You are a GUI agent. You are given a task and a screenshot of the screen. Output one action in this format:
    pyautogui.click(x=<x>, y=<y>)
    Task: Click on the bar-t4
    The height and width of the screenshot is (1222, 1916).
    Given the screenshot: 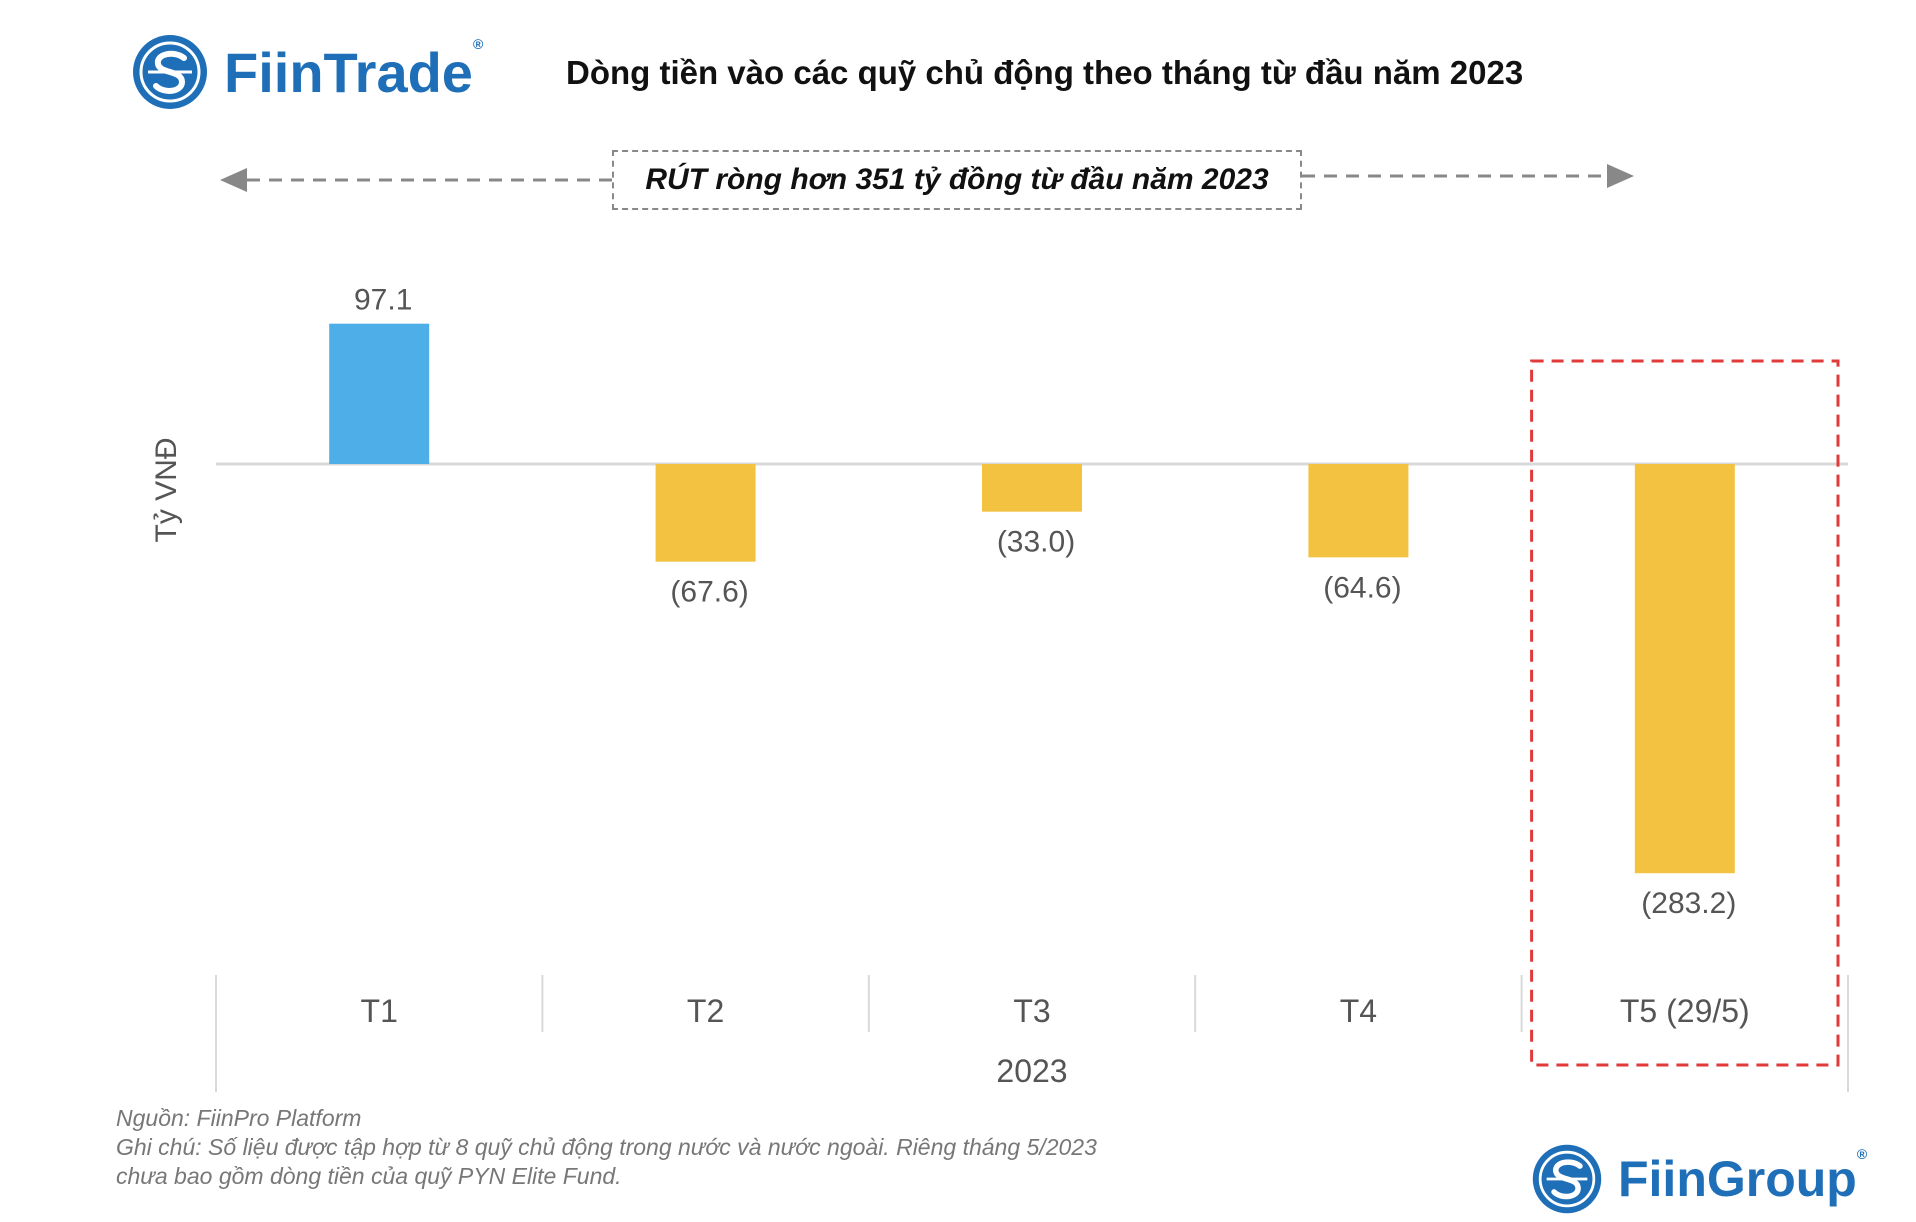 What is the action you would take?
    pyautogui.click(x=1358, y=511)
    